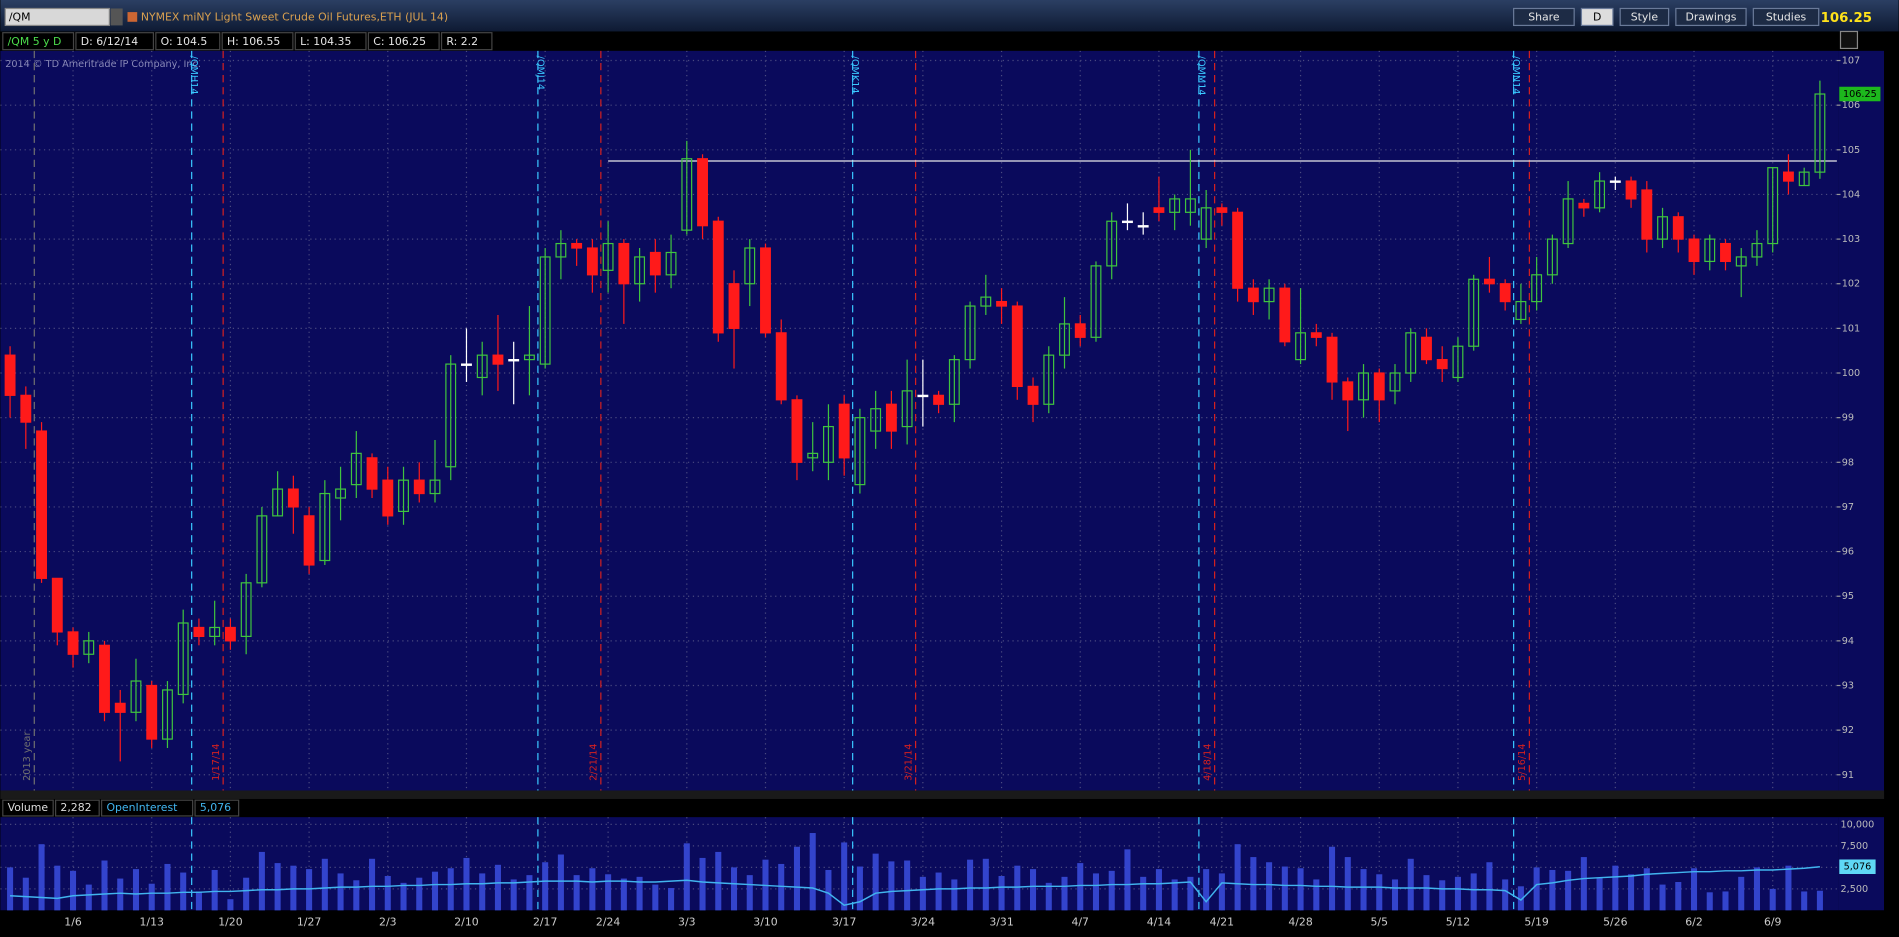 Image resolution: width=1899 pixels, height=937 pixels. I want to click on info-text: /QM 5 y D, so click(35, 41).